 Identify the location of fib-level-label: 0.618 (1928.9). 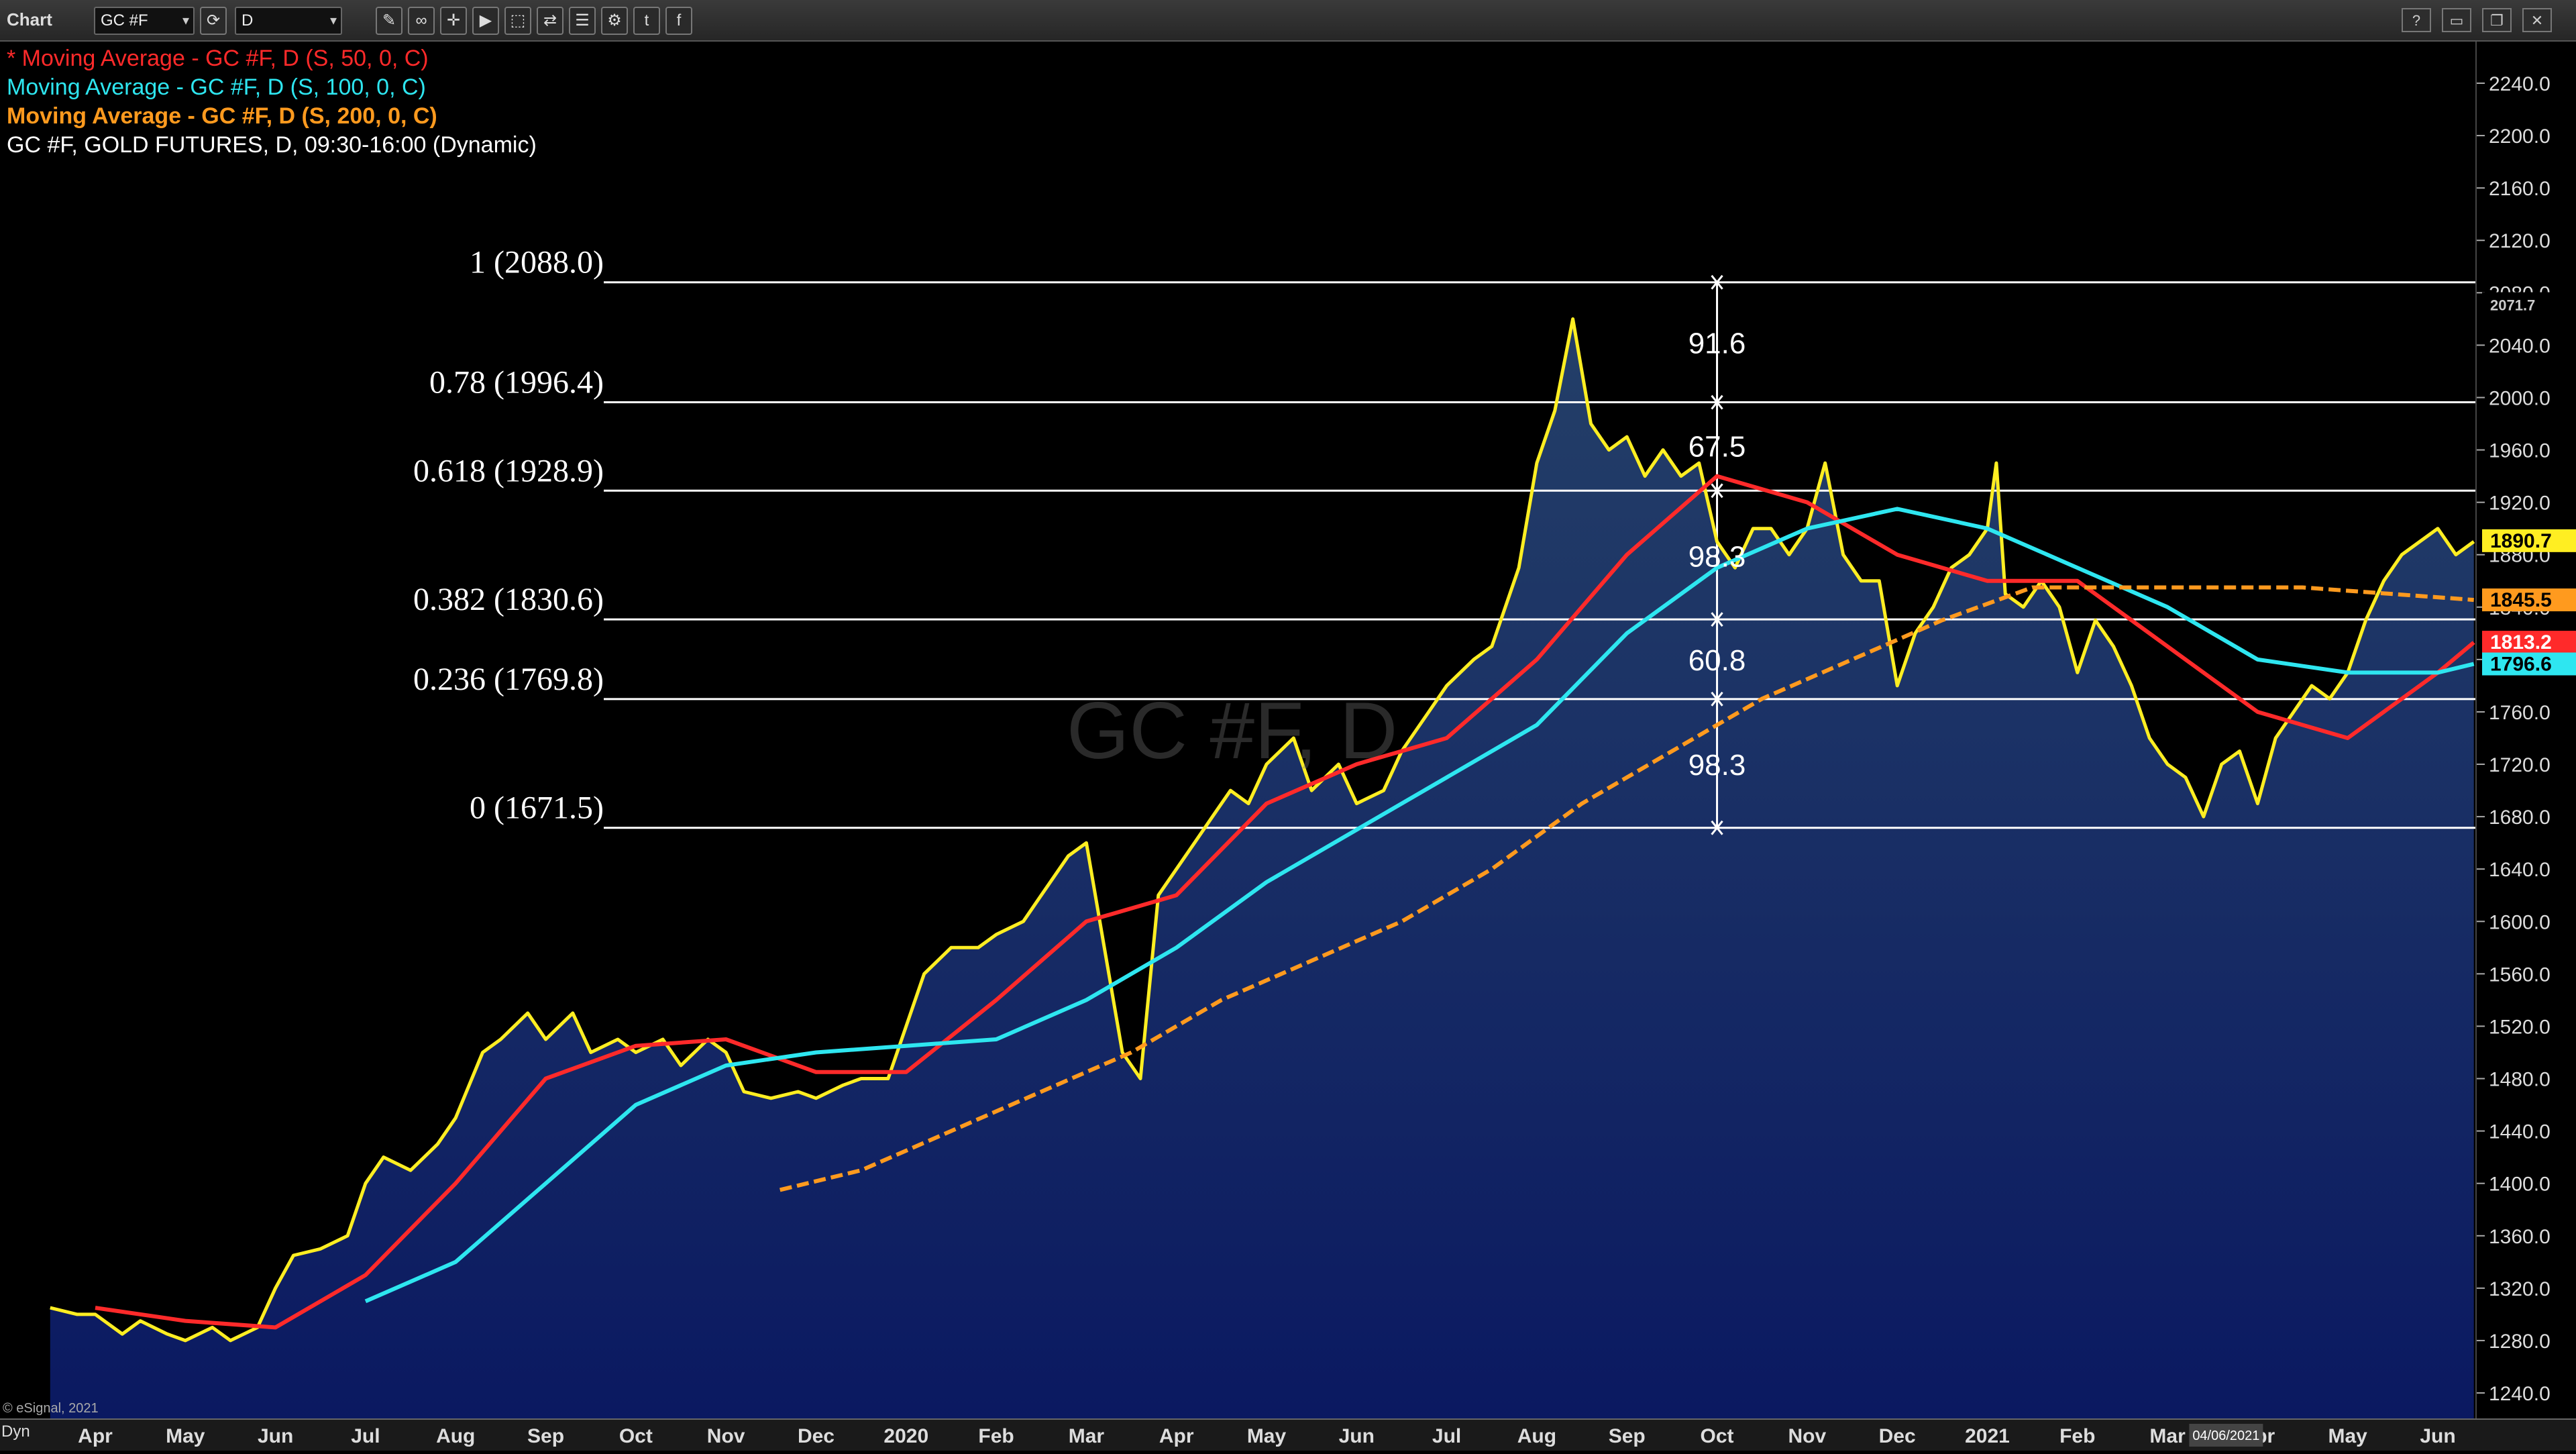
(508, 470).